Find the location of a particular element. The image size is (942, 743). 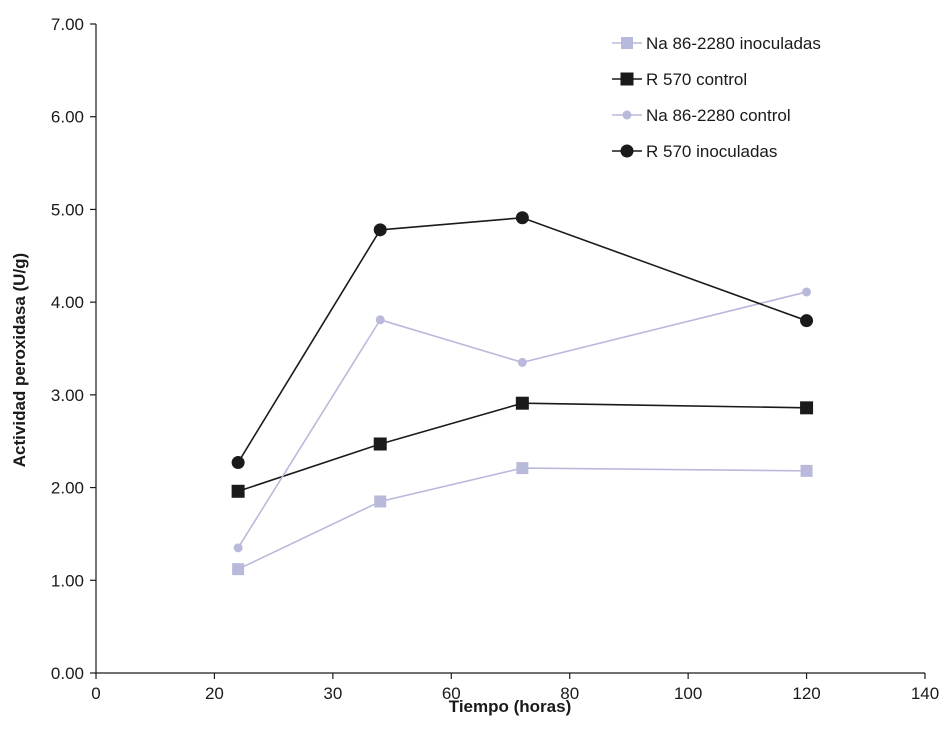

legend-item: Na 86-2280 inoculadas is located at coordinates (716, 43).